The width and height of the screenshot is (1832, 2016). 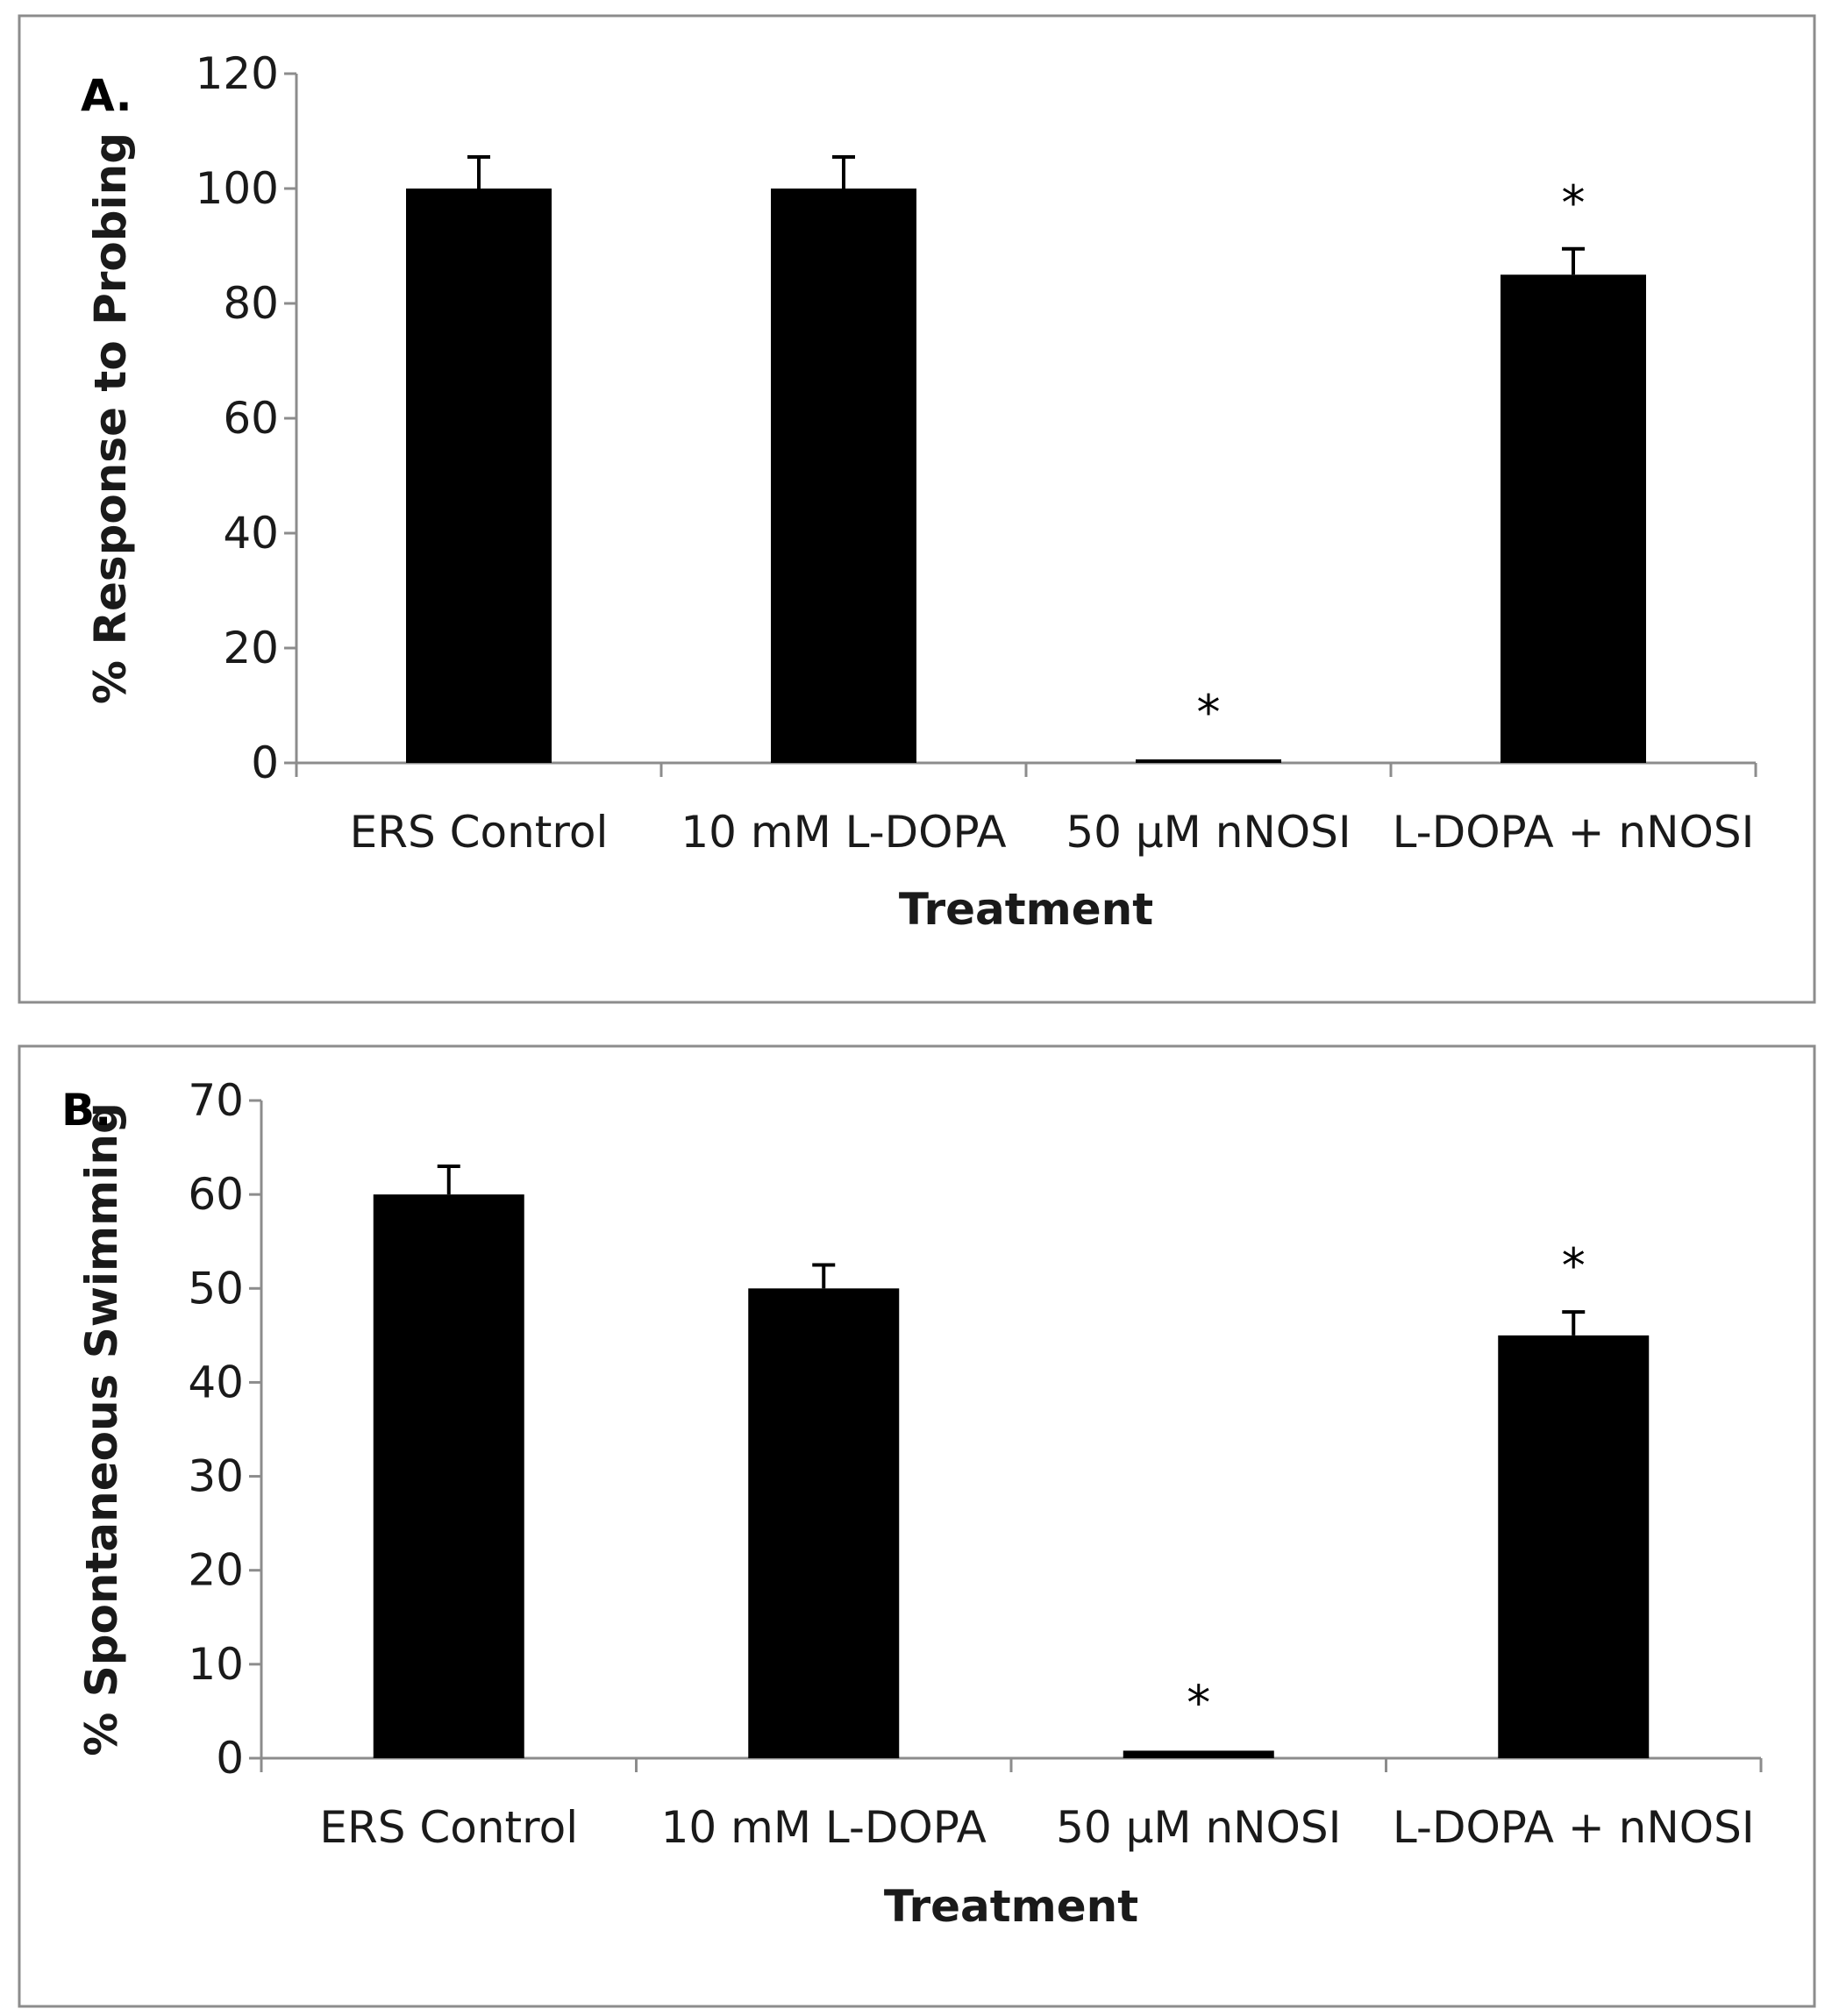 I want to click on panel-label: A., so click(x=107, y=95).